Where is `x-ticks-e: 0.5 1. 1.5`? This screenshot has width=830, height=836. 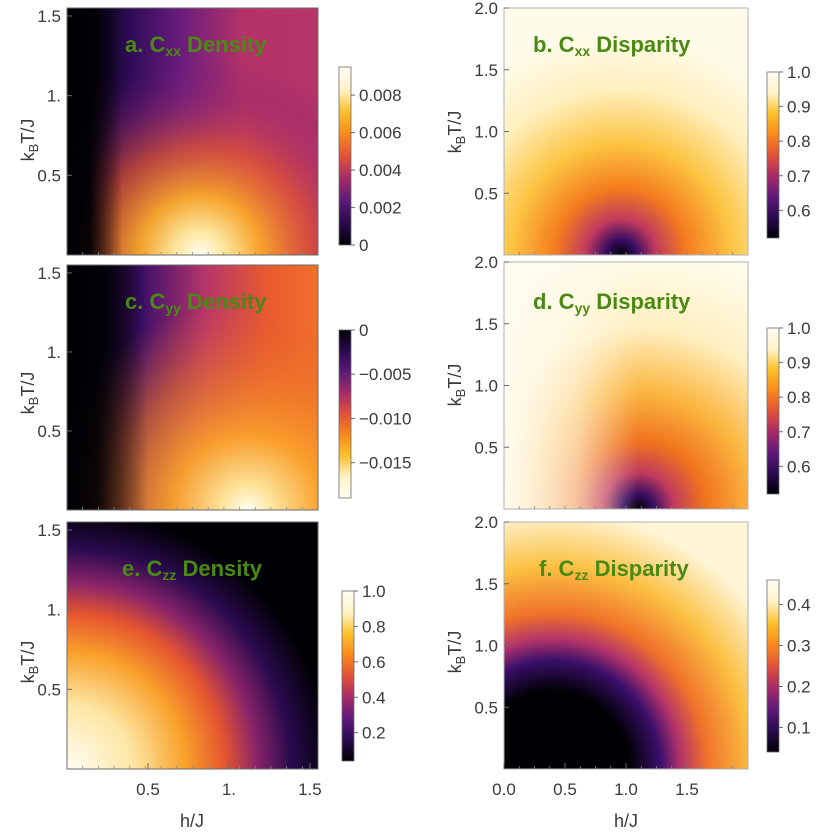 x-ticks-e: 0.5 1. 1.5 is located at coordinates (229, 781).